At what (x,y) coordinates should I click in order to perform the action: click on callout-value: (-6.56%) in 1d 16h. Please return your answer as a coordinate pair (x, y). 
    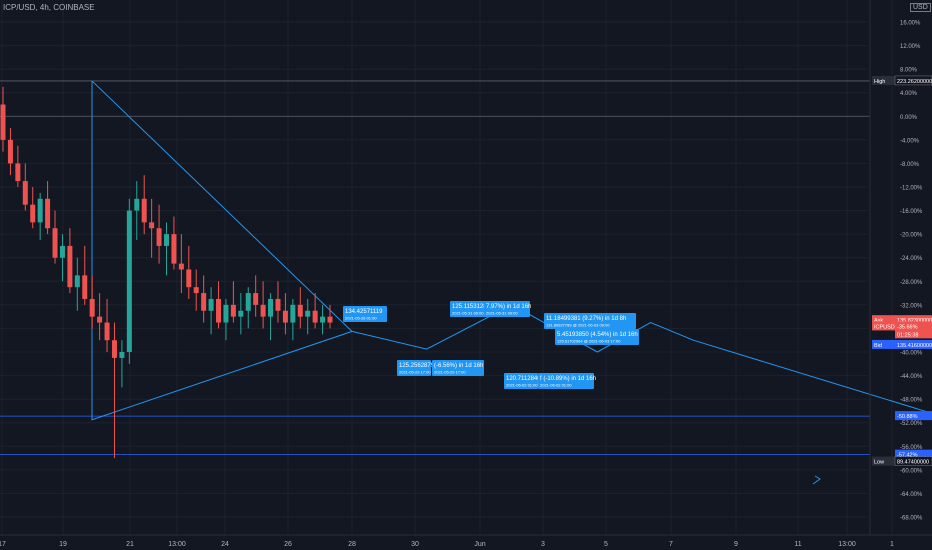
    Looking at the image, I should click on (458, 366).